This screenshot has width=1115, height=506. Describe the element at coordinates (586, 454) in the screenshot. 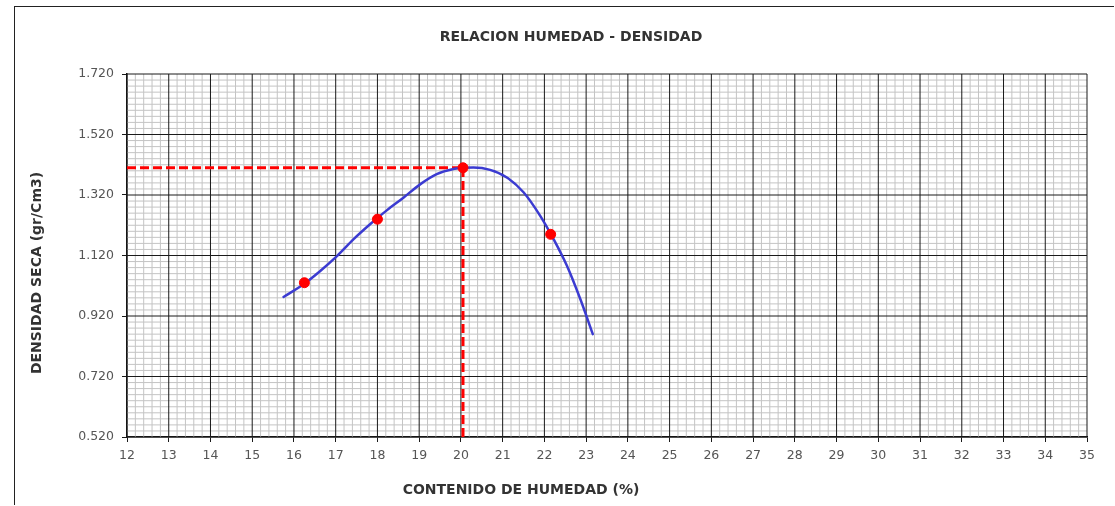

I see `x-tick-label: 23` at that location.